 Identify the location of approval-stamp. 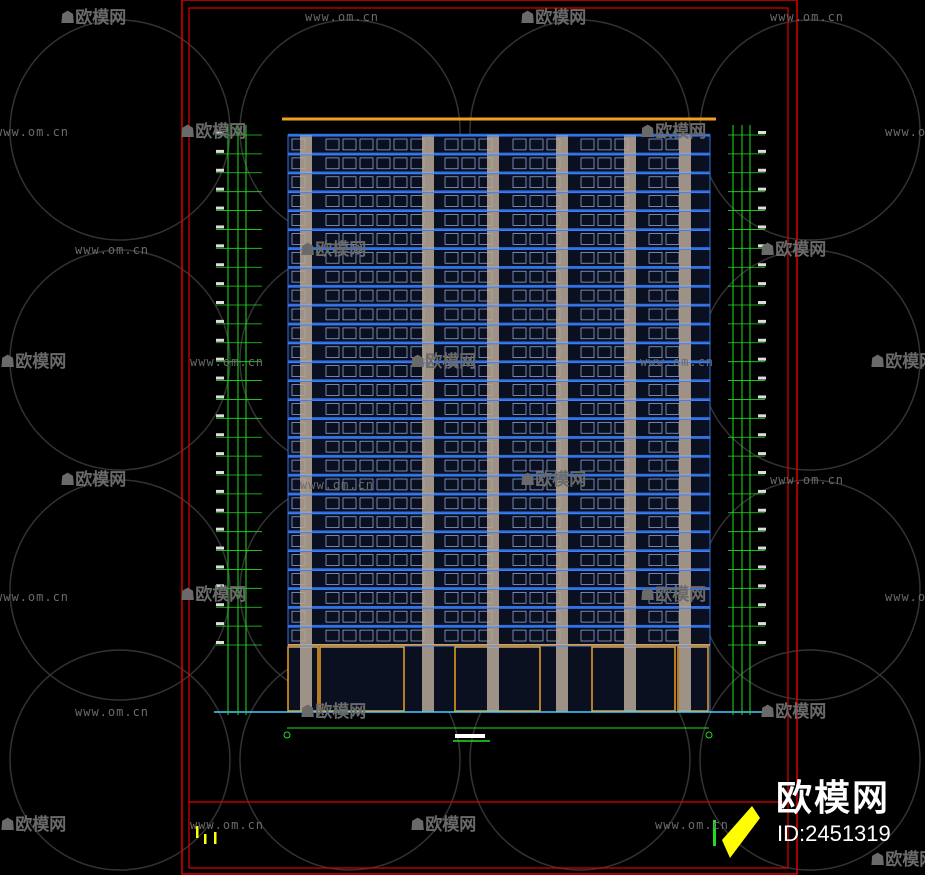
(741, 832).